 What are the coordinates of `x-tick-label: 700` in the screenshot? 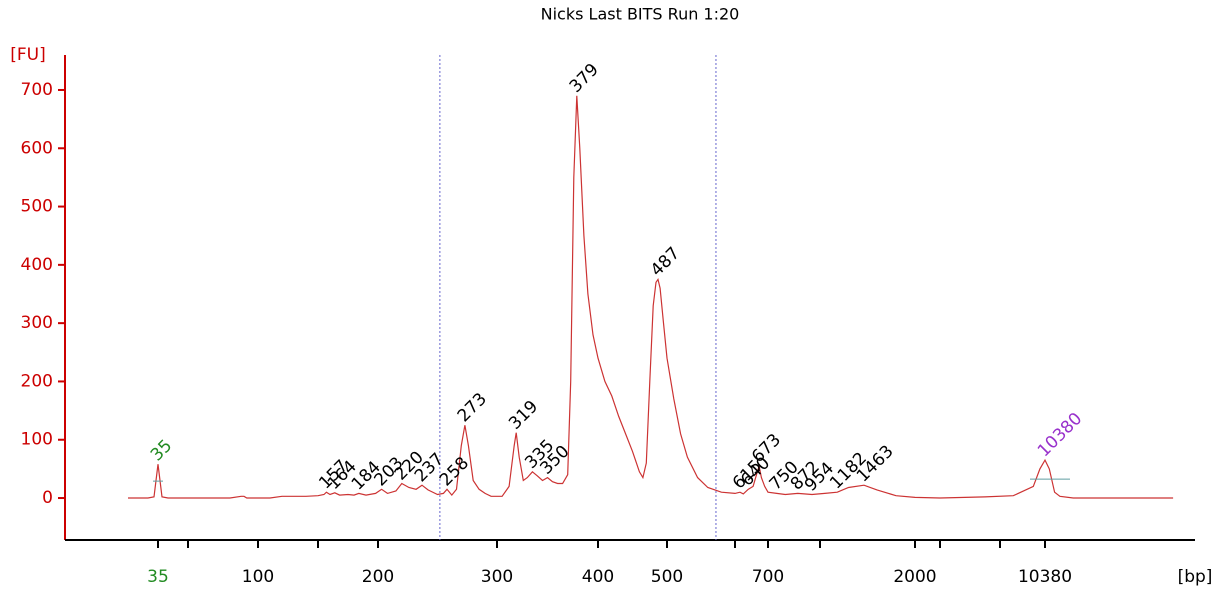 It's located at (768, 577).